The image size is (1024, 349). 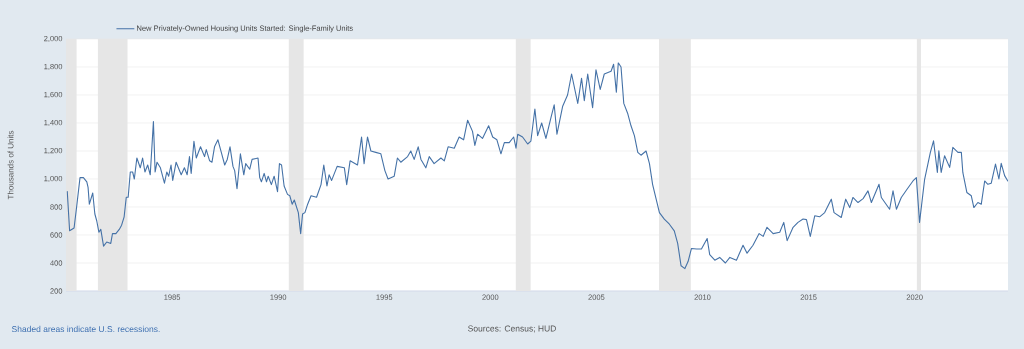 What do you see at coordinates (85, 329) in the screenshot?
I see `text: Shaded areas indicate U.S. recessions.` at bounding box center [85, 329].